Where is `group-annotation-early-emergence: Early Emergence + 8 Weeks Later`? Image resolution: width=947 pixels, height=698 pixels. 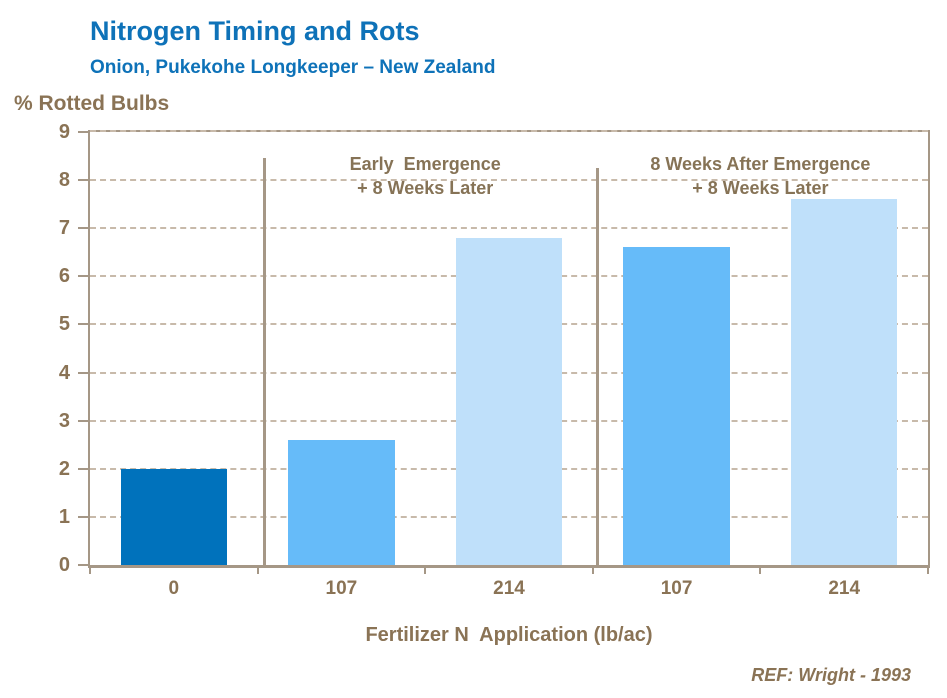 group-annotation-early-emergence: Early Emergence + 8 Weeks Later is located at coordinates (425, 176).